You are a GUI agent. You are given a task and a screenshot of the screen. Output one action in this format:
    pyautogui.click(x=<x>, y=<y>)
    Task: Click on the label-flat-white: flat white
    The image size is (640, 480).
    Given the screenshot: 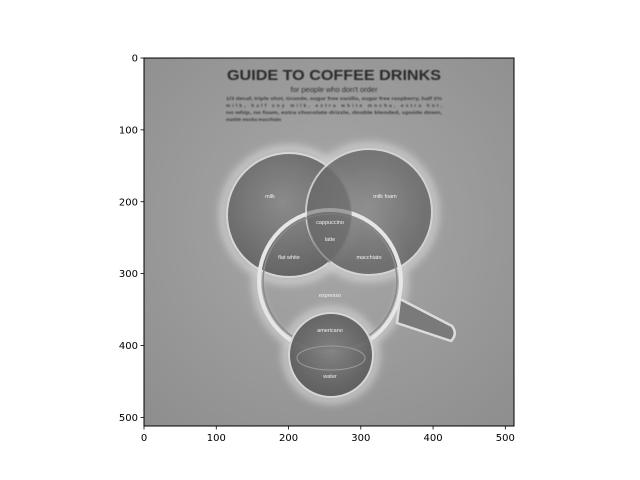 What is the action you would take?
    pyautogui.click(x=289, y=258)
    